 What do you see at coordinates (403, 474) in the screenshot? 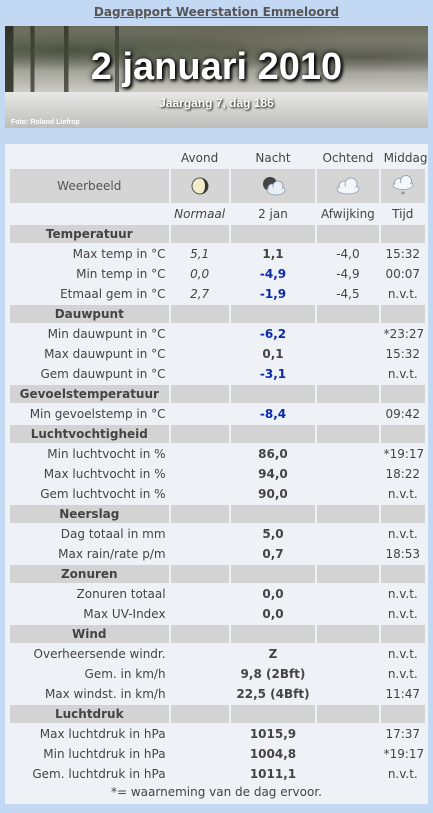
I see `time-value: 18:22` at bounding box center [403, 474].